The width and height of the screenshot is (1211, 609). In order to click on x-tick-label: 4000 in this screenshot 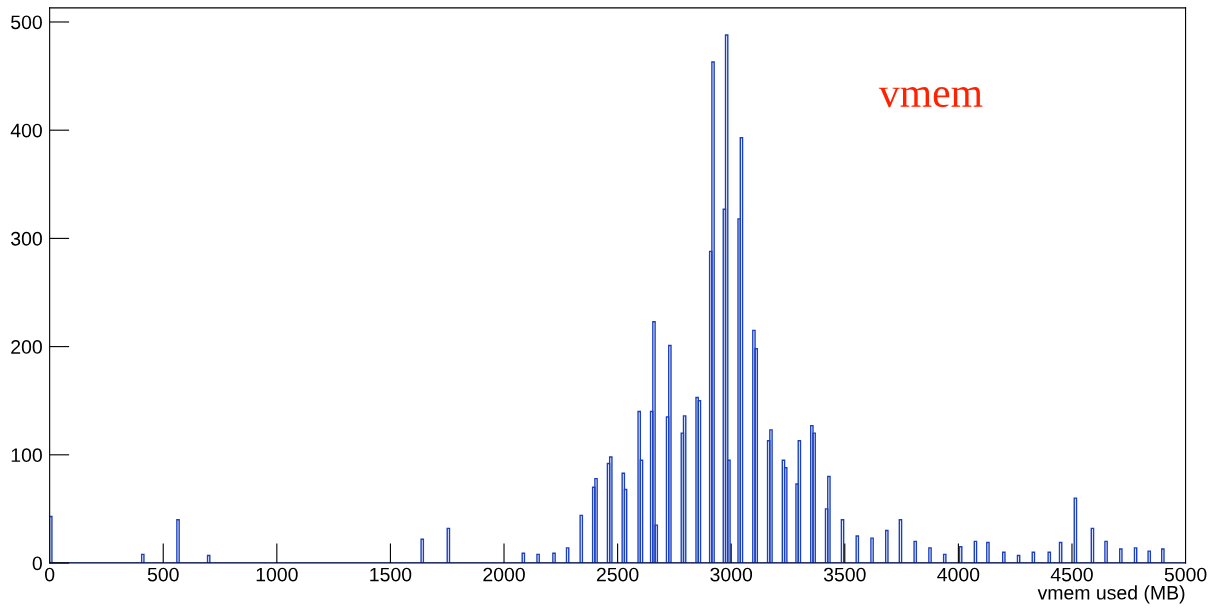, I will do `click(958, 574)`.